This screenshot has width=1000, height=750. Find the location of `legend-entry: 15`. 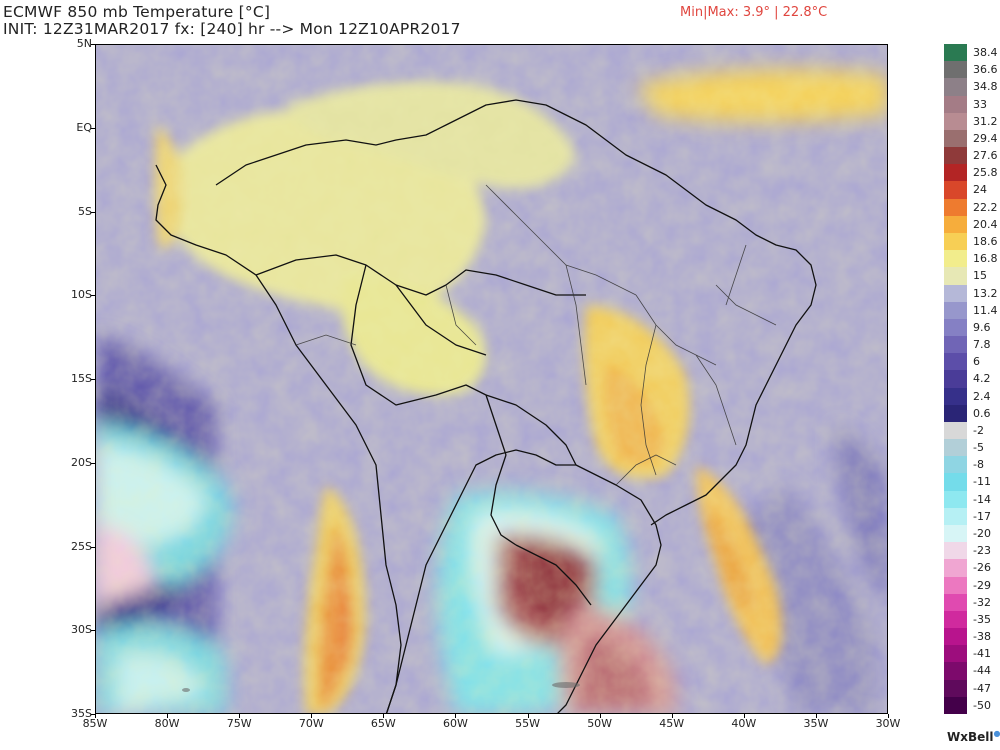

legend-entry: 15 is located at coordinates (972, 276).